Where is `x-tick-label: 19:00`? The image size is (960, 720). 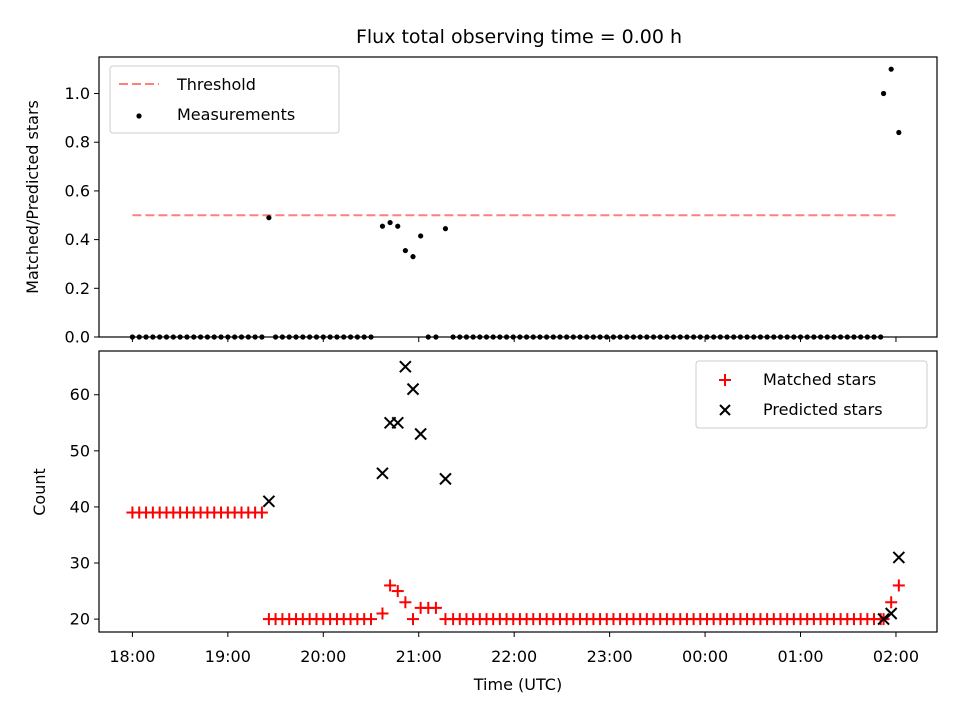
x-tick-label: 19:00 is located at coordinates (228, 656).